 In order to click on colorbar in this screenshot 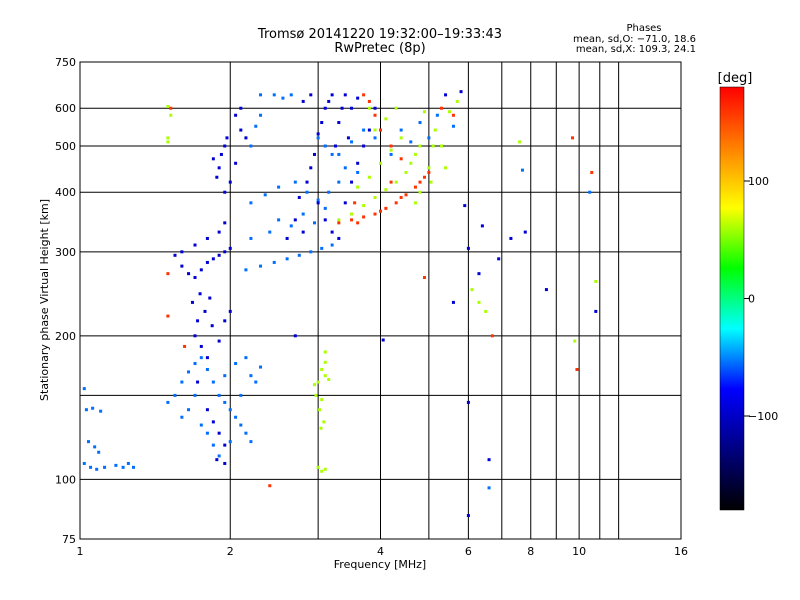, I will do `click(732, 298)`.